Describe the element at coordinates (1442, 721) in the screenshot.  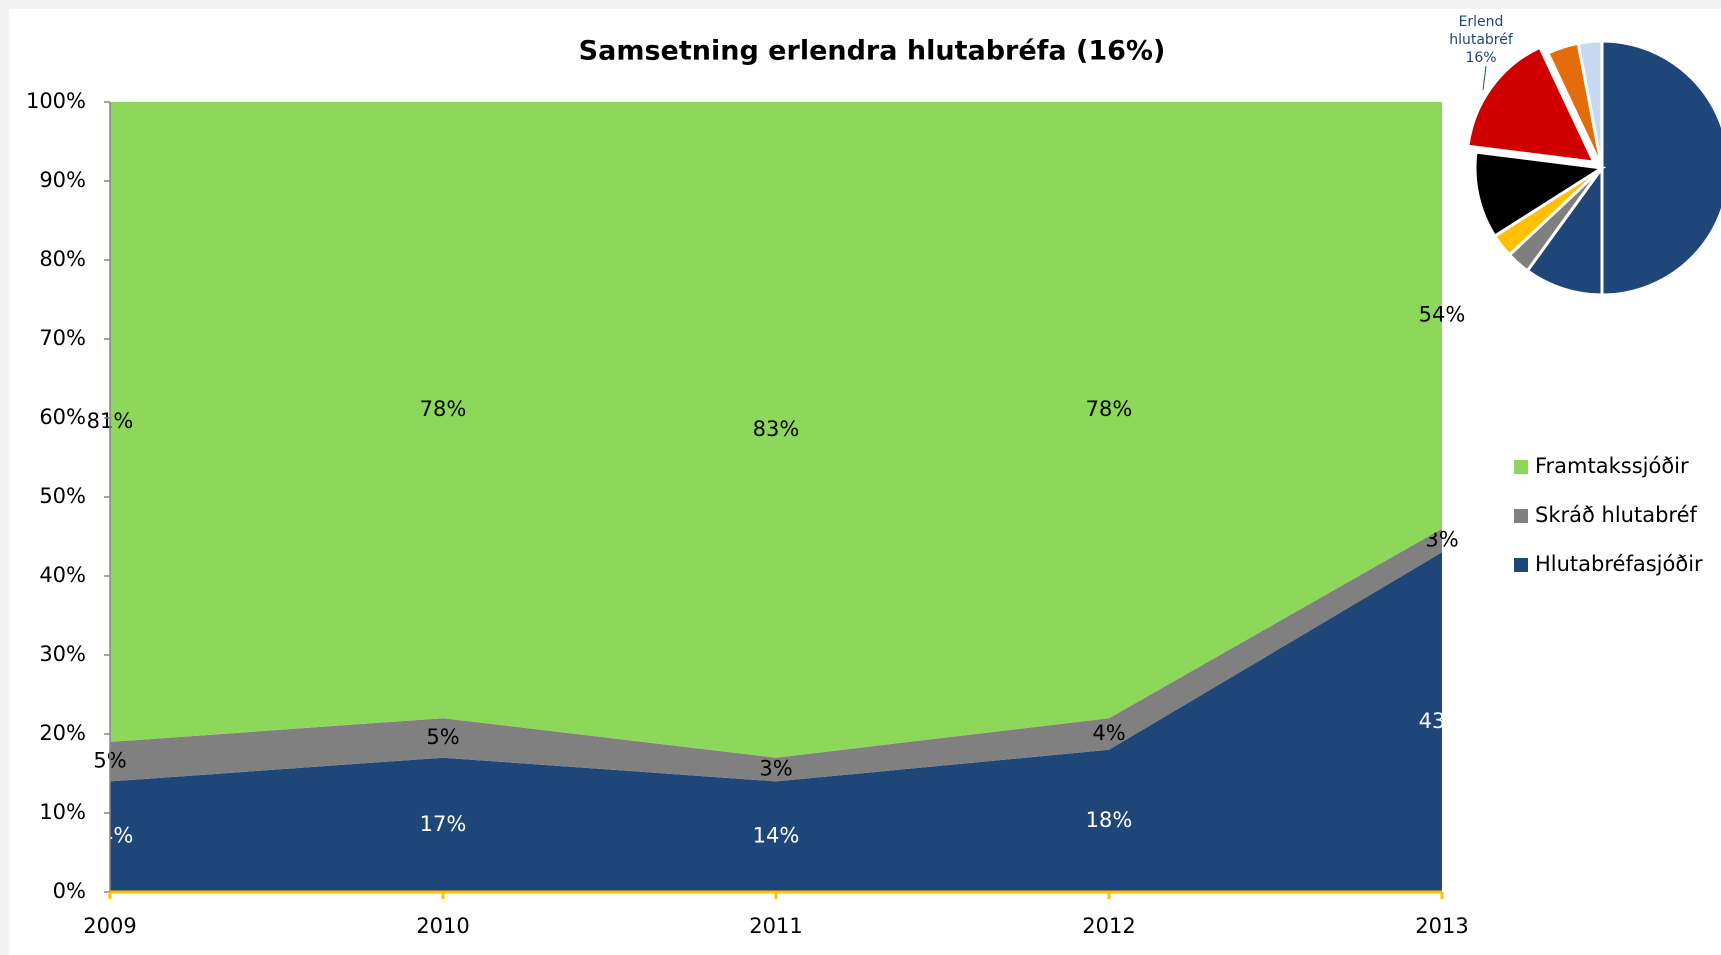
I see `value-label: 43%` at that location.